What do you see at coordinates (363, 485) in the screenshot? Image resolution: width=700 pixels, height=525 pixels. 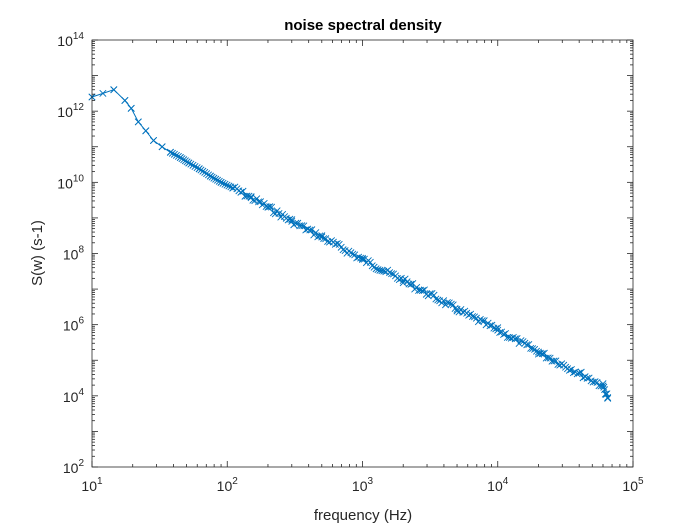 I see `x-tick-label: 10³` at bounding box center [363, 485].